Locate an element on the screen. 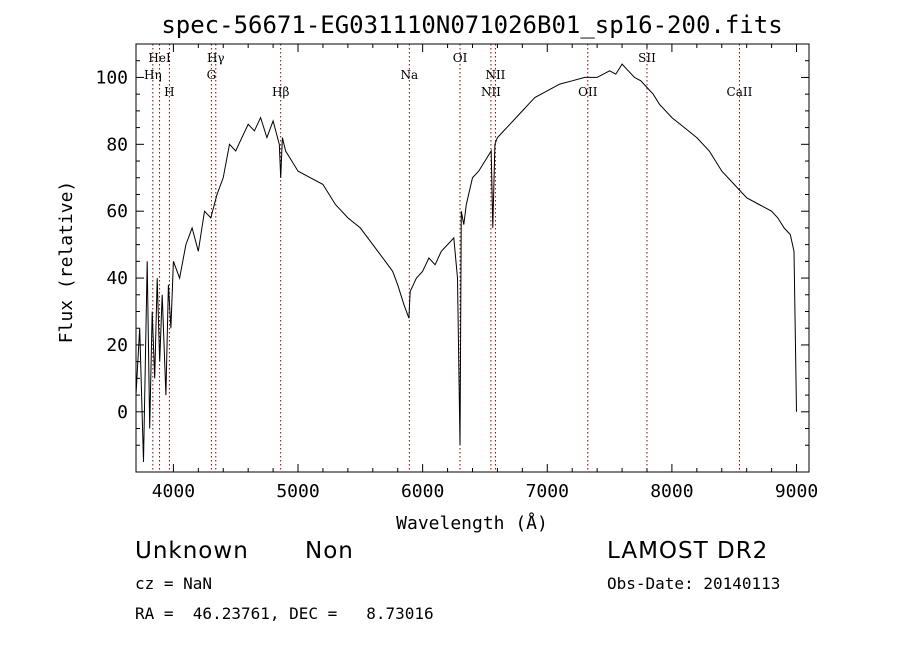  y-tick-label: 0 is located at coordinates (122, 412).